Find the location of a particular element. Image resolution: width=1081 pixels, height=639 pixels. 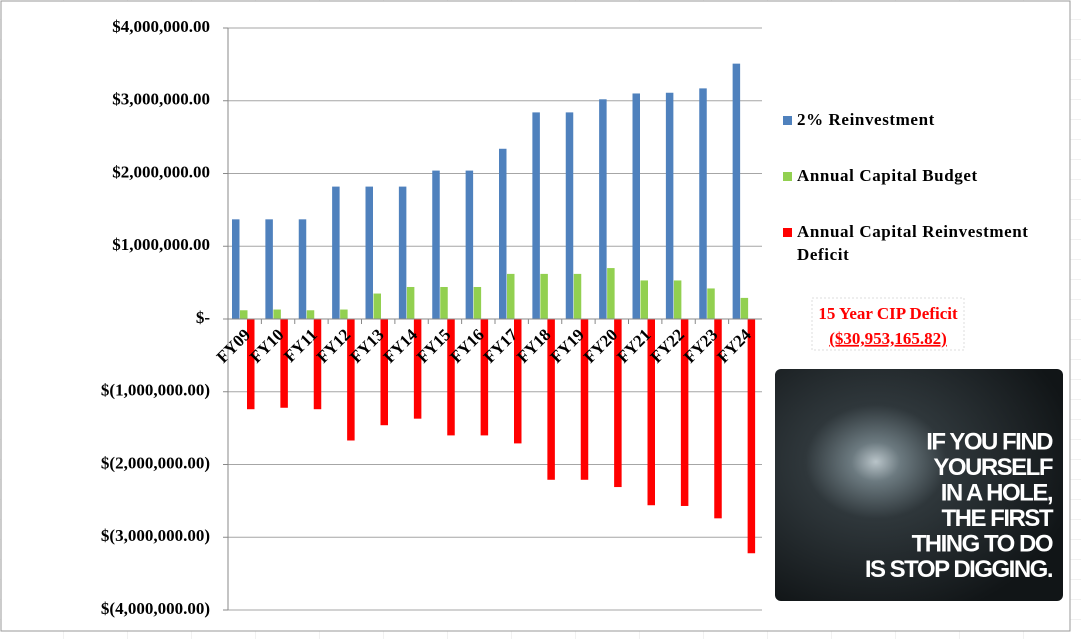

picture-text: THE FIRST is located at coordinates (998, 518).